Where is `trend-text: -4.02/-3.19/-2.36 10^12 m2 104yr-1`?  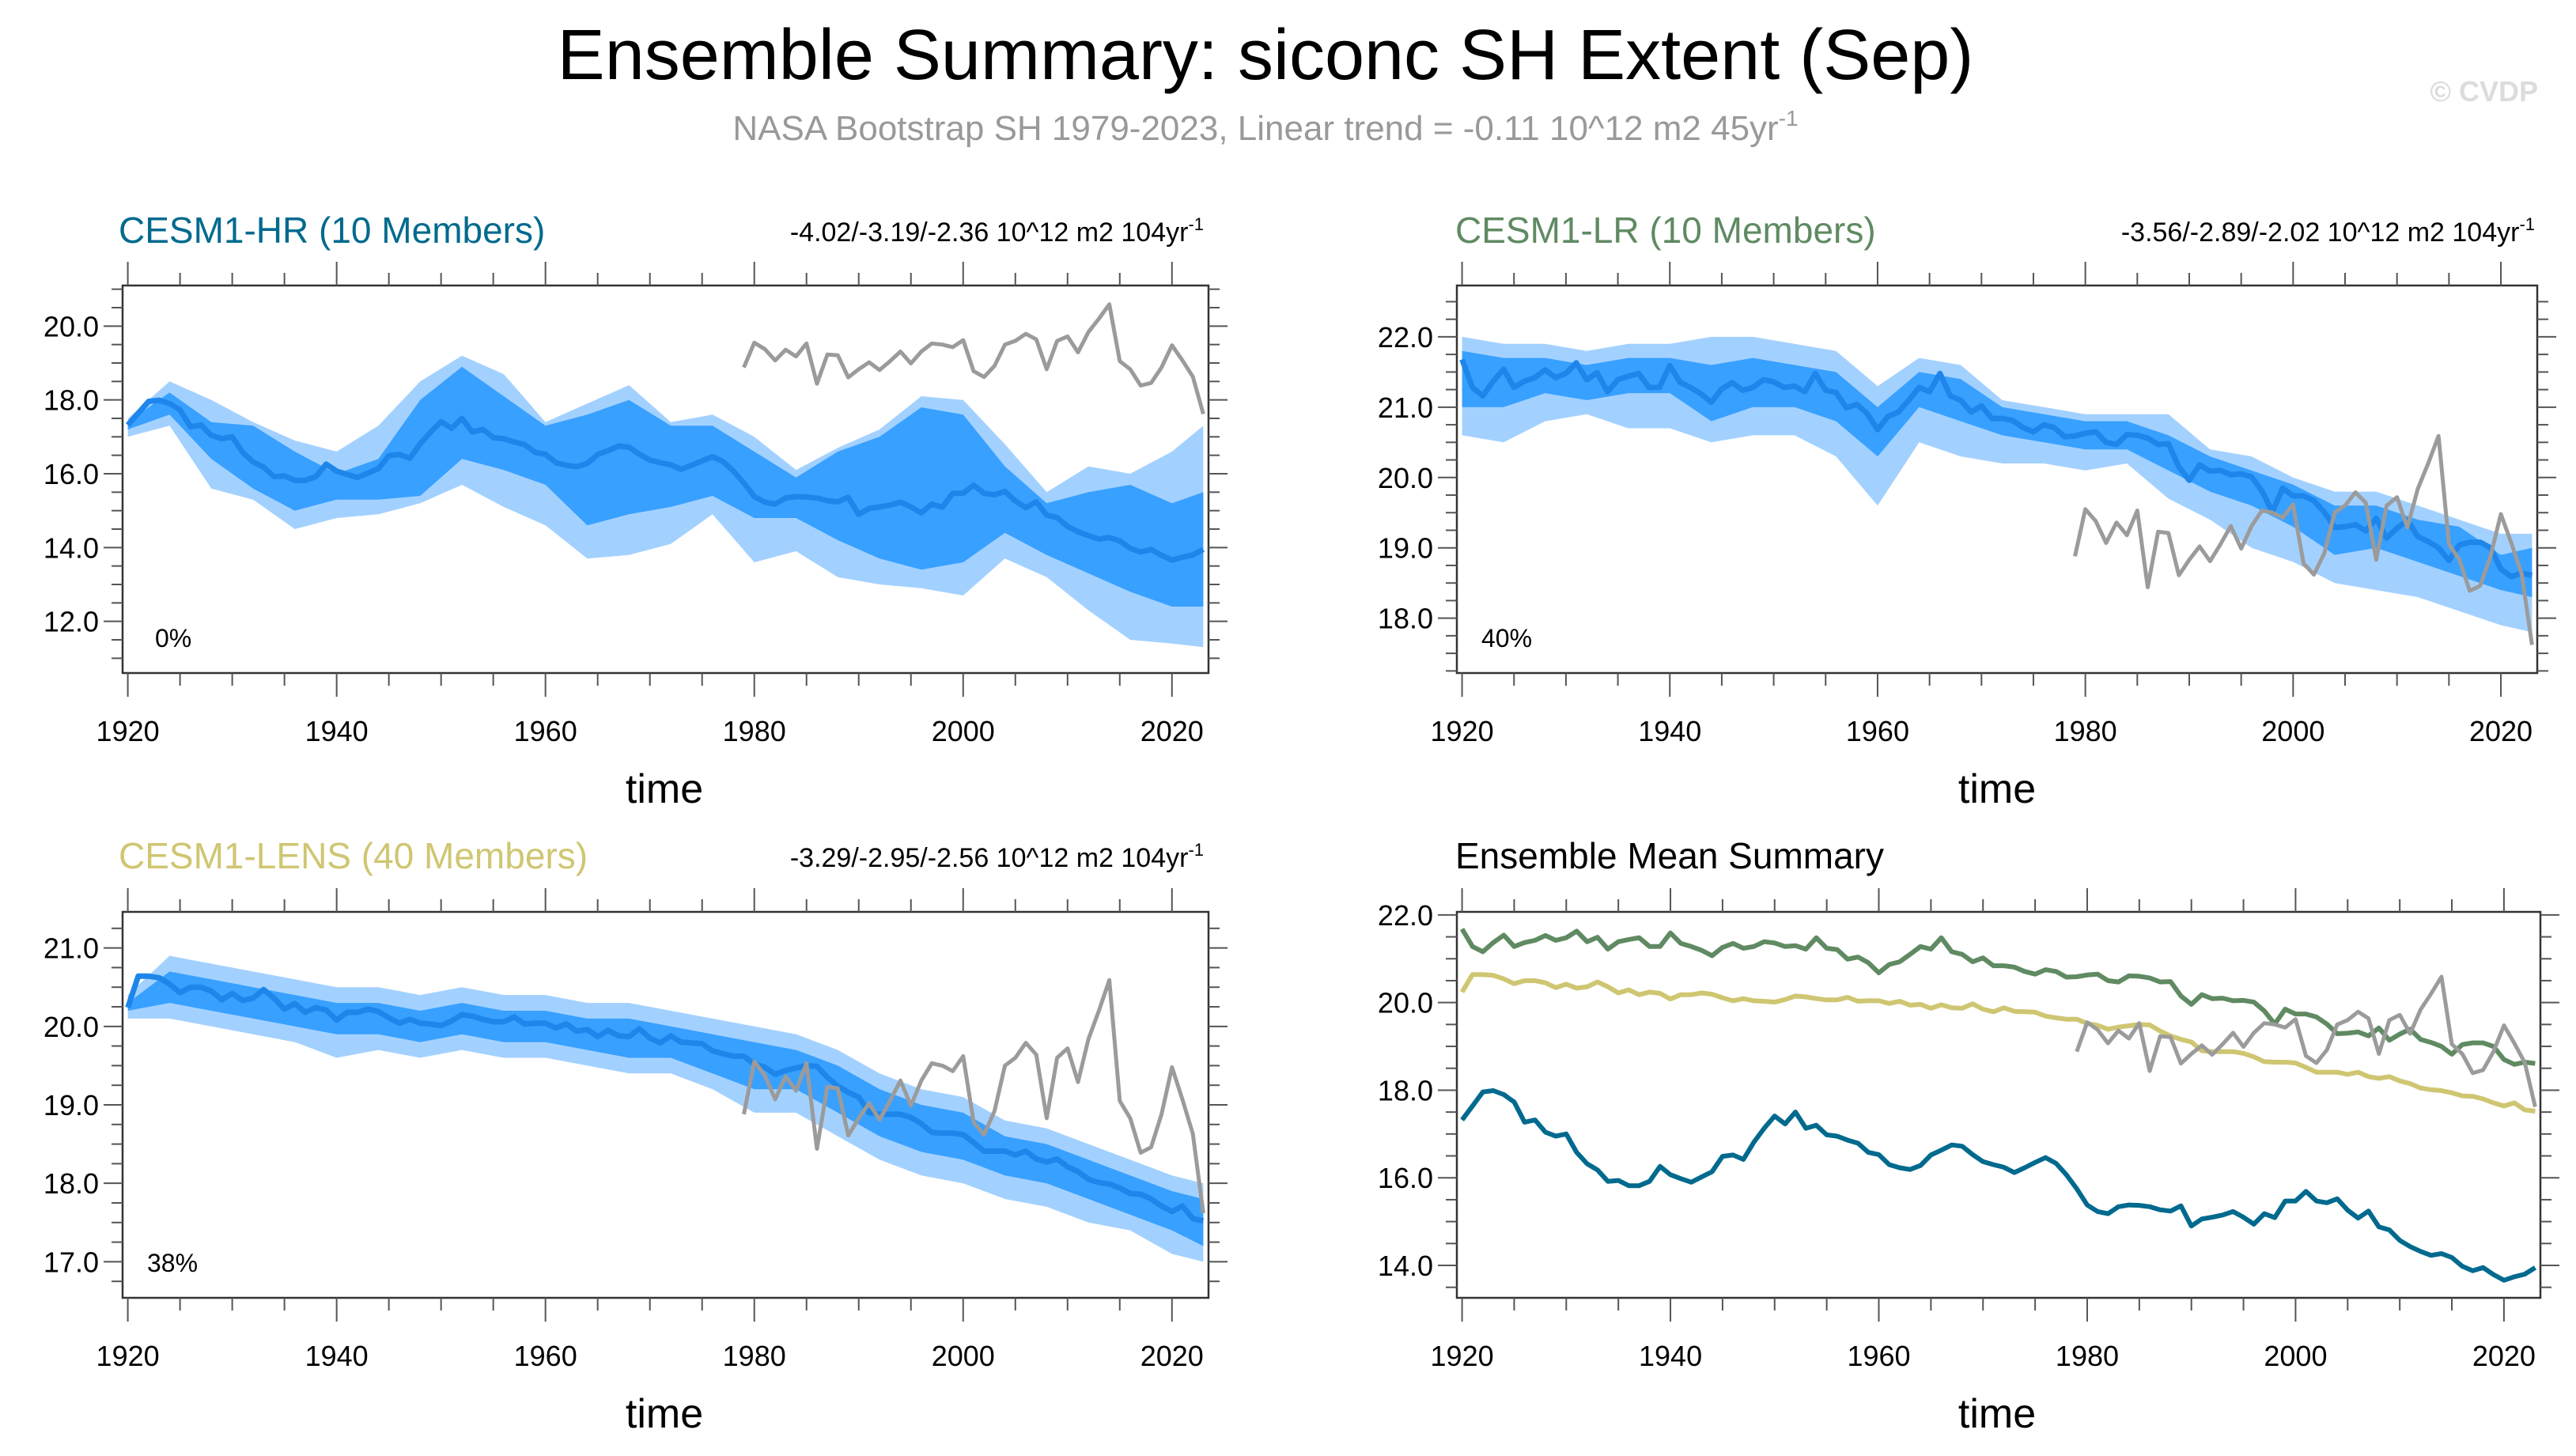 trend-text: -4.02/-3.19/-2.36 10^12 m2 104yr-1 is located at coordinates (997, 231).